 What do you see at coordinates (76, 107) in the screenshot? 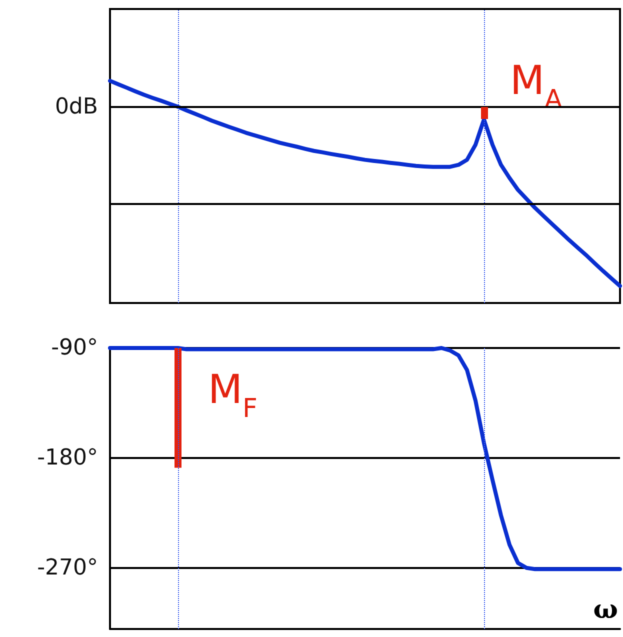
I see `text: 0dB` at bounding box center [76, 107].